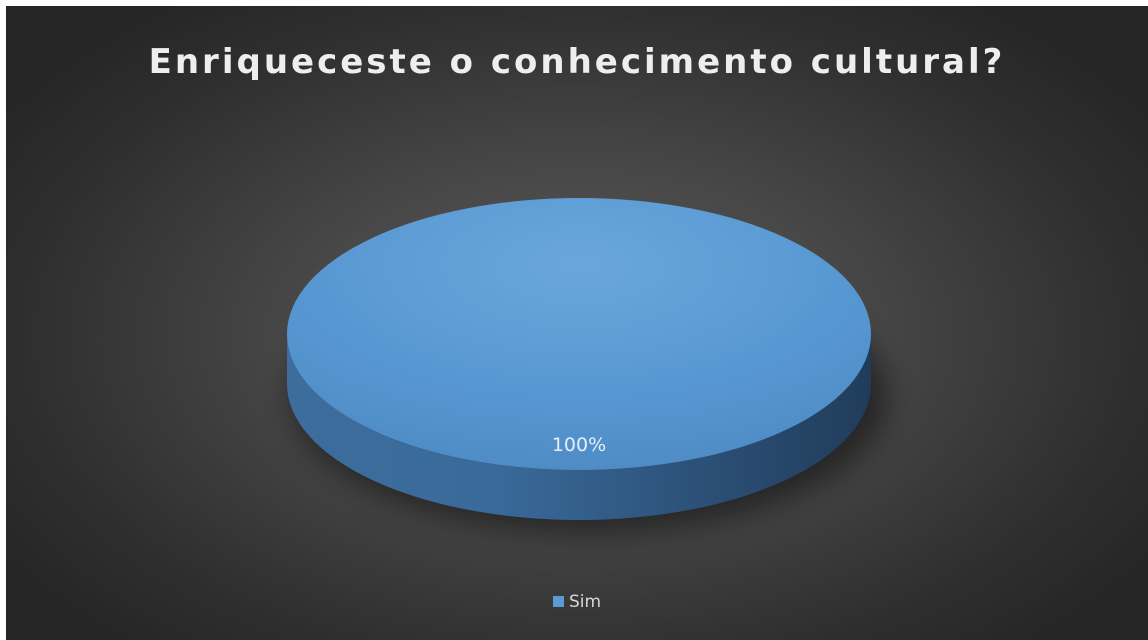 The height and width of the screenshot is (640, 1148). I want to click on legend: Sim, so click(577, 602).